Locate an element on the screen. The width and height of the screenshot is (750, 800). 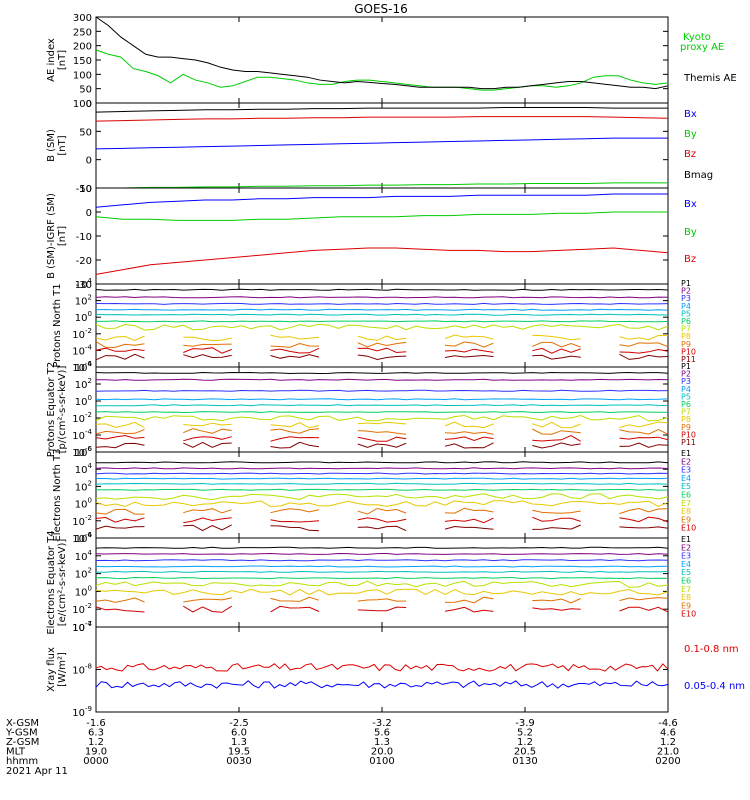
plot-title: GOES-16 is located at coordinates (381, 9).